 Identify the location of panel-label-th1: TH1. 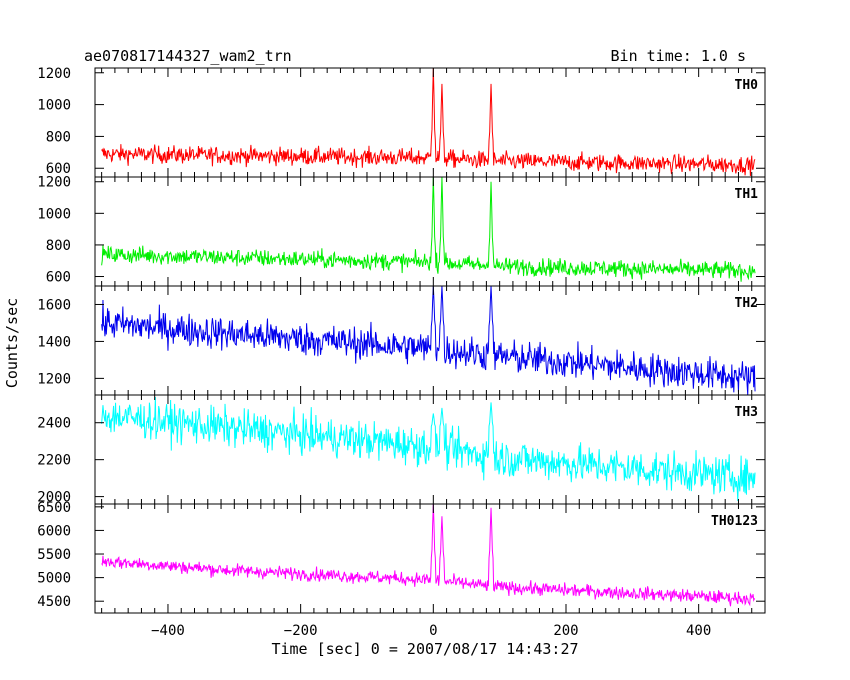
(747, 194).